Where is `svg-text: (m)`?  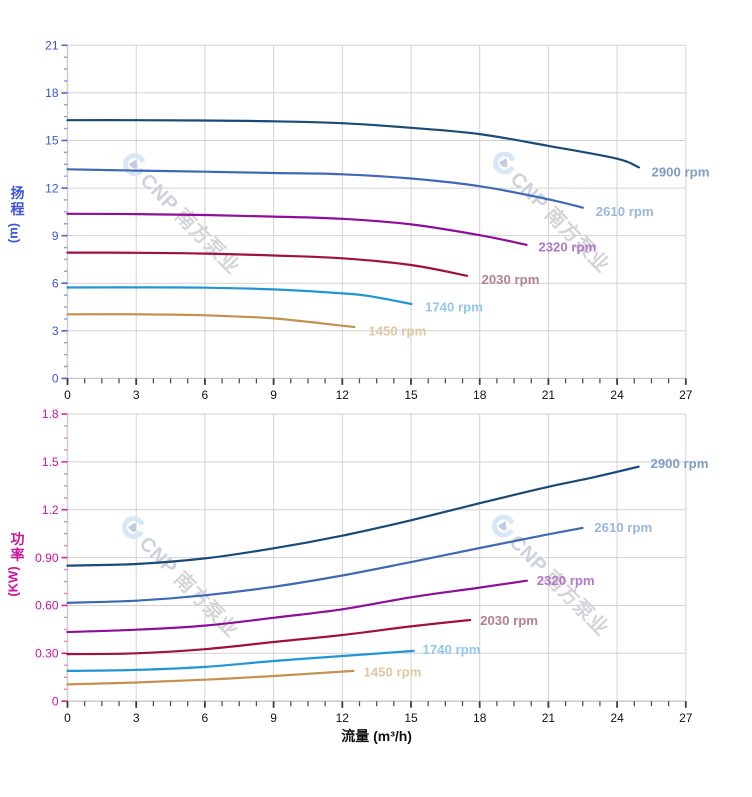 svg-text: (m) is located at coordinates (13, 233).